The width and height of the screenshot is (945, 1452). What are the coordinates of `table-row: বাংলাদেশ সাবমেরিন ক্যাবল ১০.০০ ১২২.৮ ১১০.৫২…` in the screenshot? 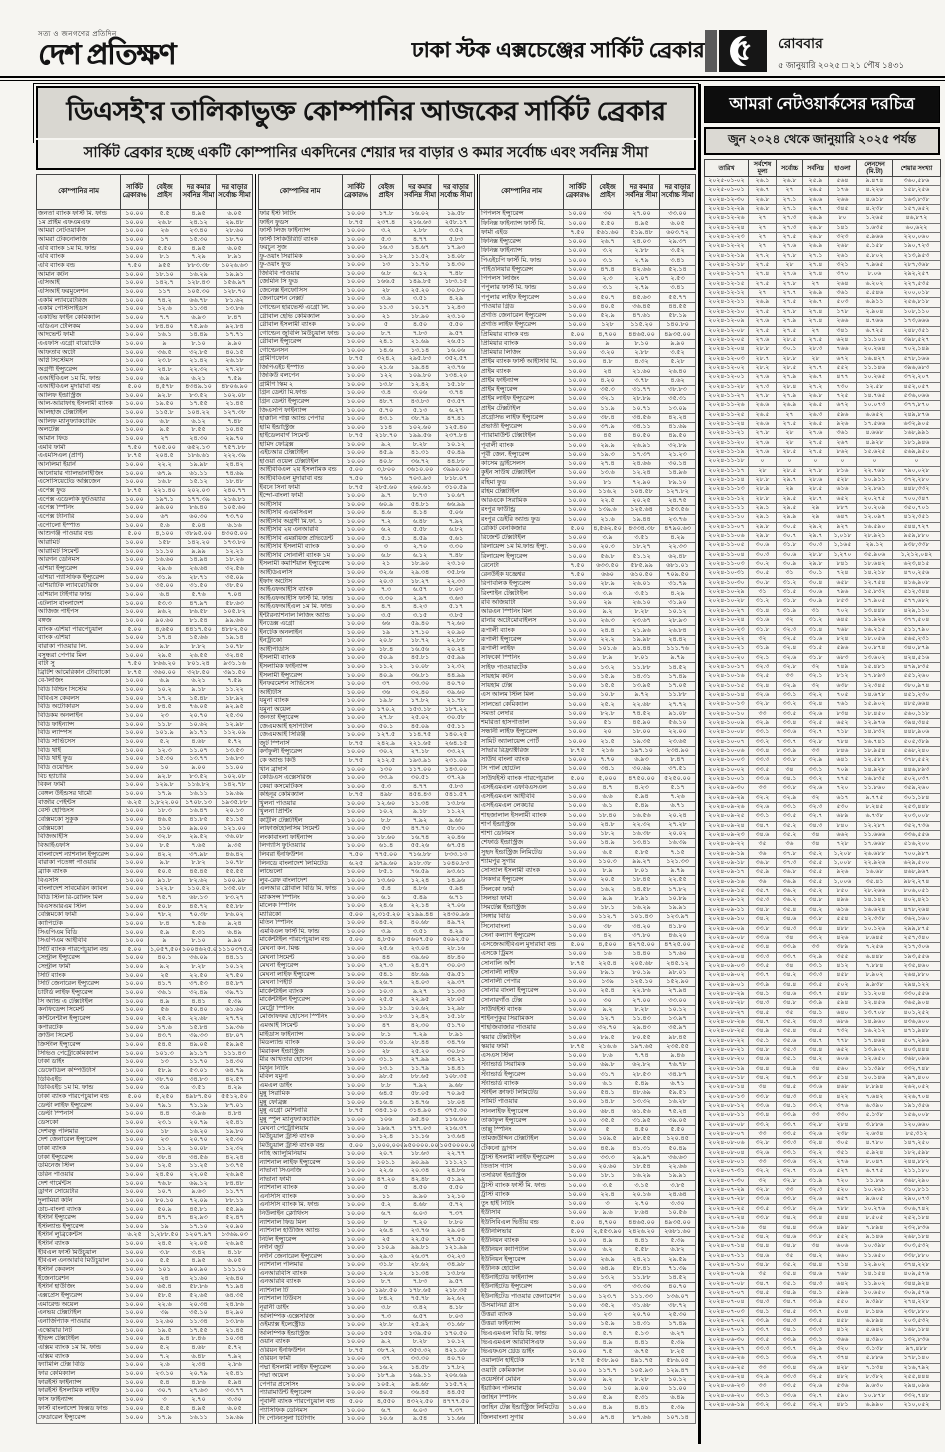 It's located at (144, 889).